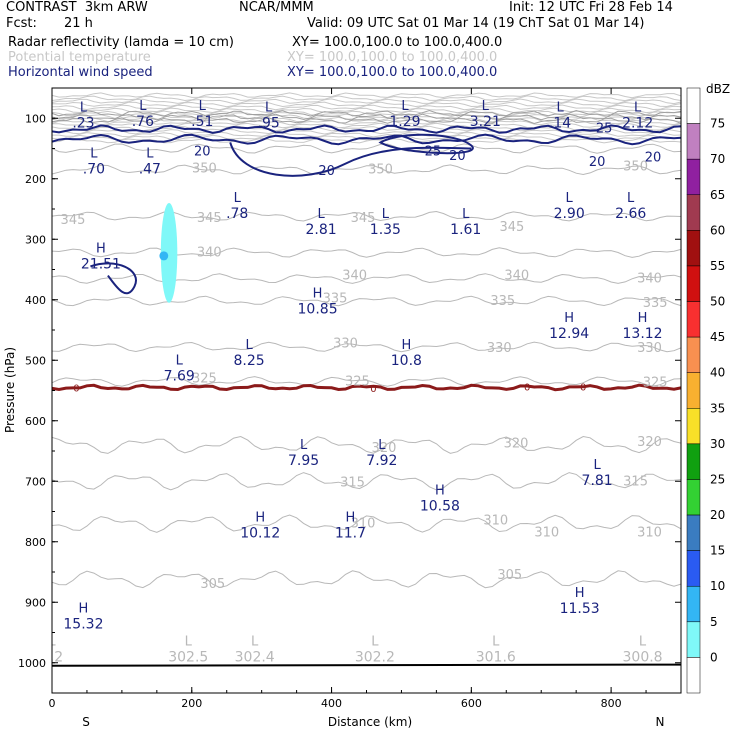 The width and height of the screenshot is (740, 740). What do you see at coordinates (397, 42) in the screenshot?
I see `field-xy-reflectivity: XY= 100.0,100.0 to 100.0,400.0` at bounding box center [397, 42].